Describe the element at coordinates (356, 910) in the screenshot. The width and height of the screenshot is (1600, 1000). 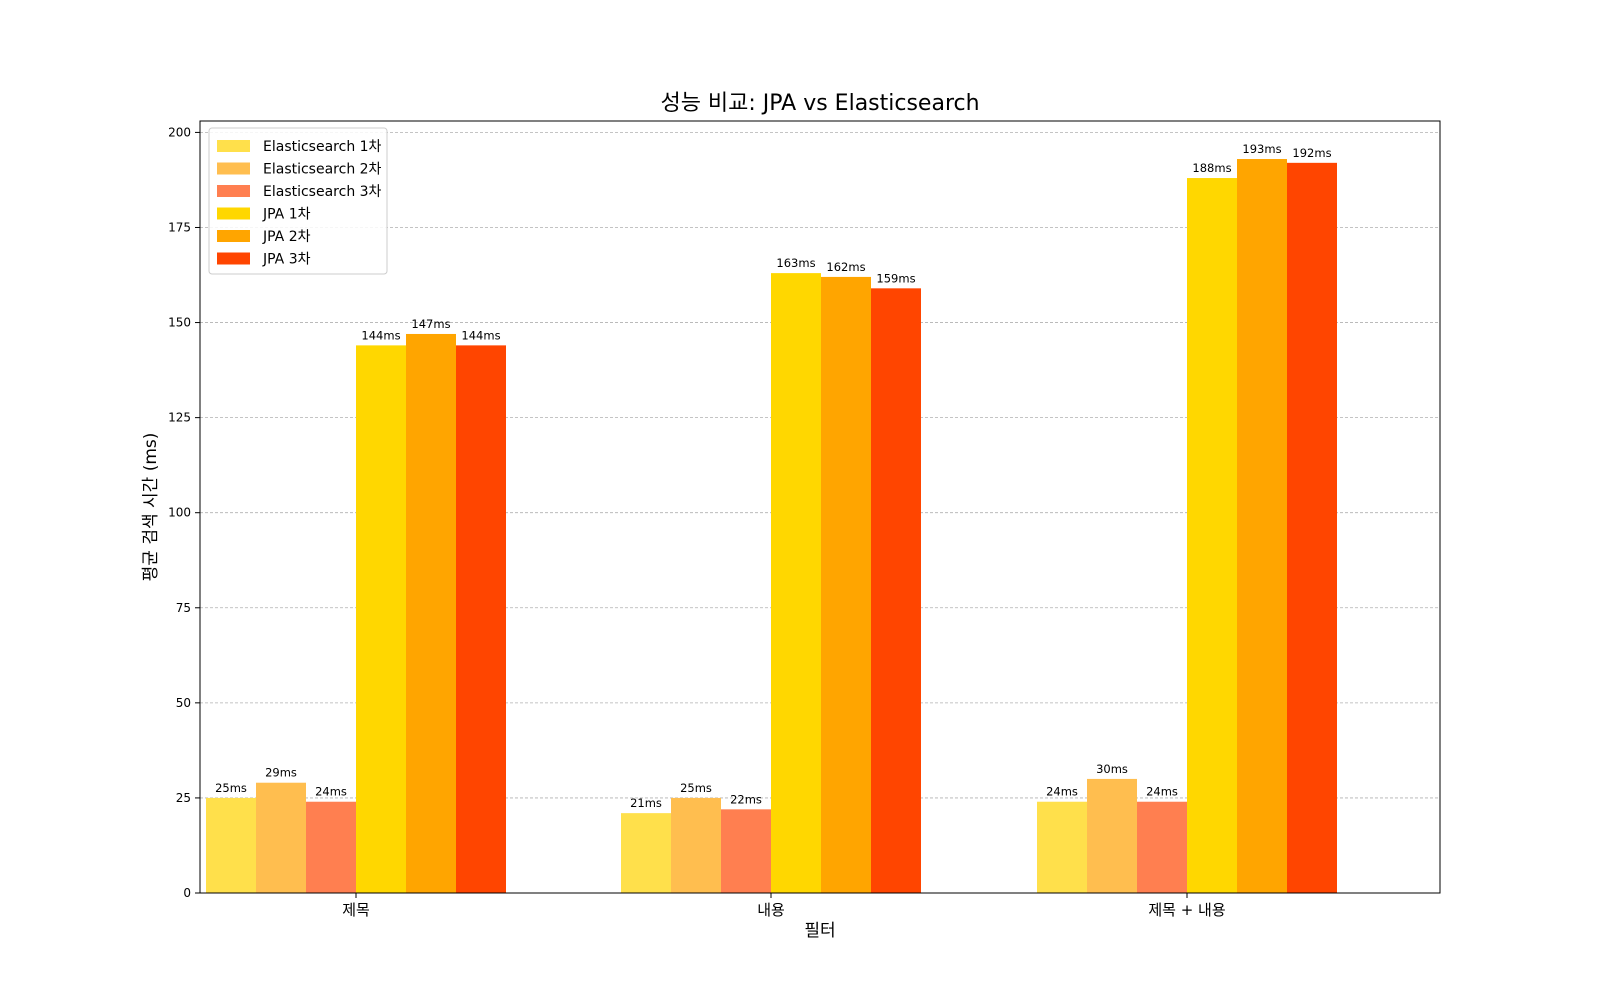
I see `x-tick-label: 제목` at that location.